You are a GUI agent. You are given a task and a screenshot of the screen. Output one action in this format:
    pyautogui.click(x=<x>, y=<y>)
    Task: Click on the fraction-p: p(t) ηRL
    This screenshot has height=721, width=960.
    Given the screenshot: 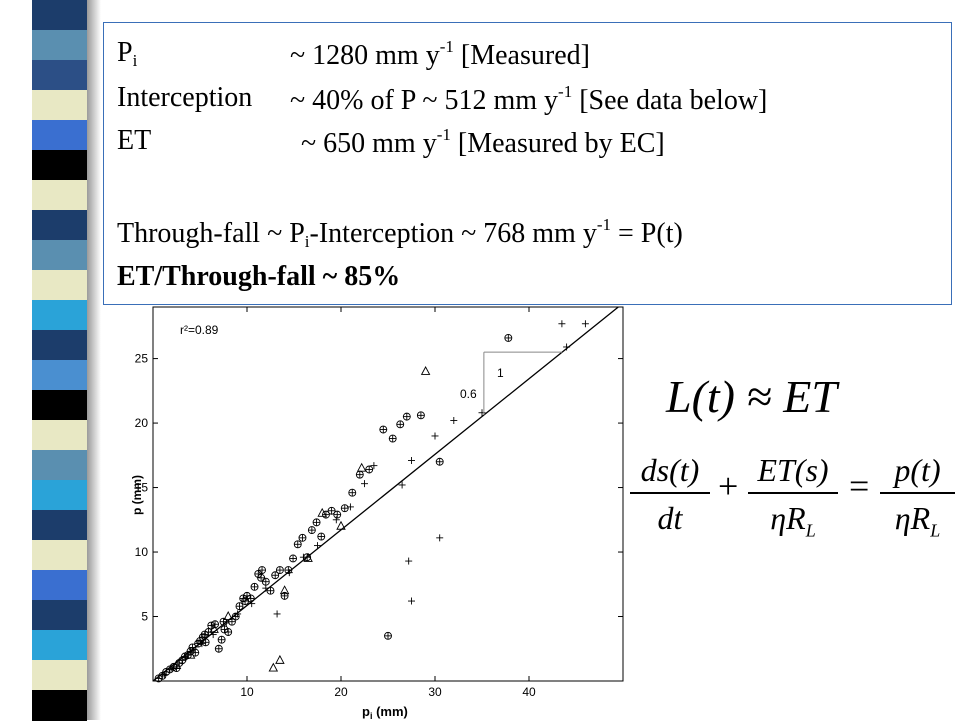 What is the action you would take?
    pyautogui.click(x=917, y=495)
    